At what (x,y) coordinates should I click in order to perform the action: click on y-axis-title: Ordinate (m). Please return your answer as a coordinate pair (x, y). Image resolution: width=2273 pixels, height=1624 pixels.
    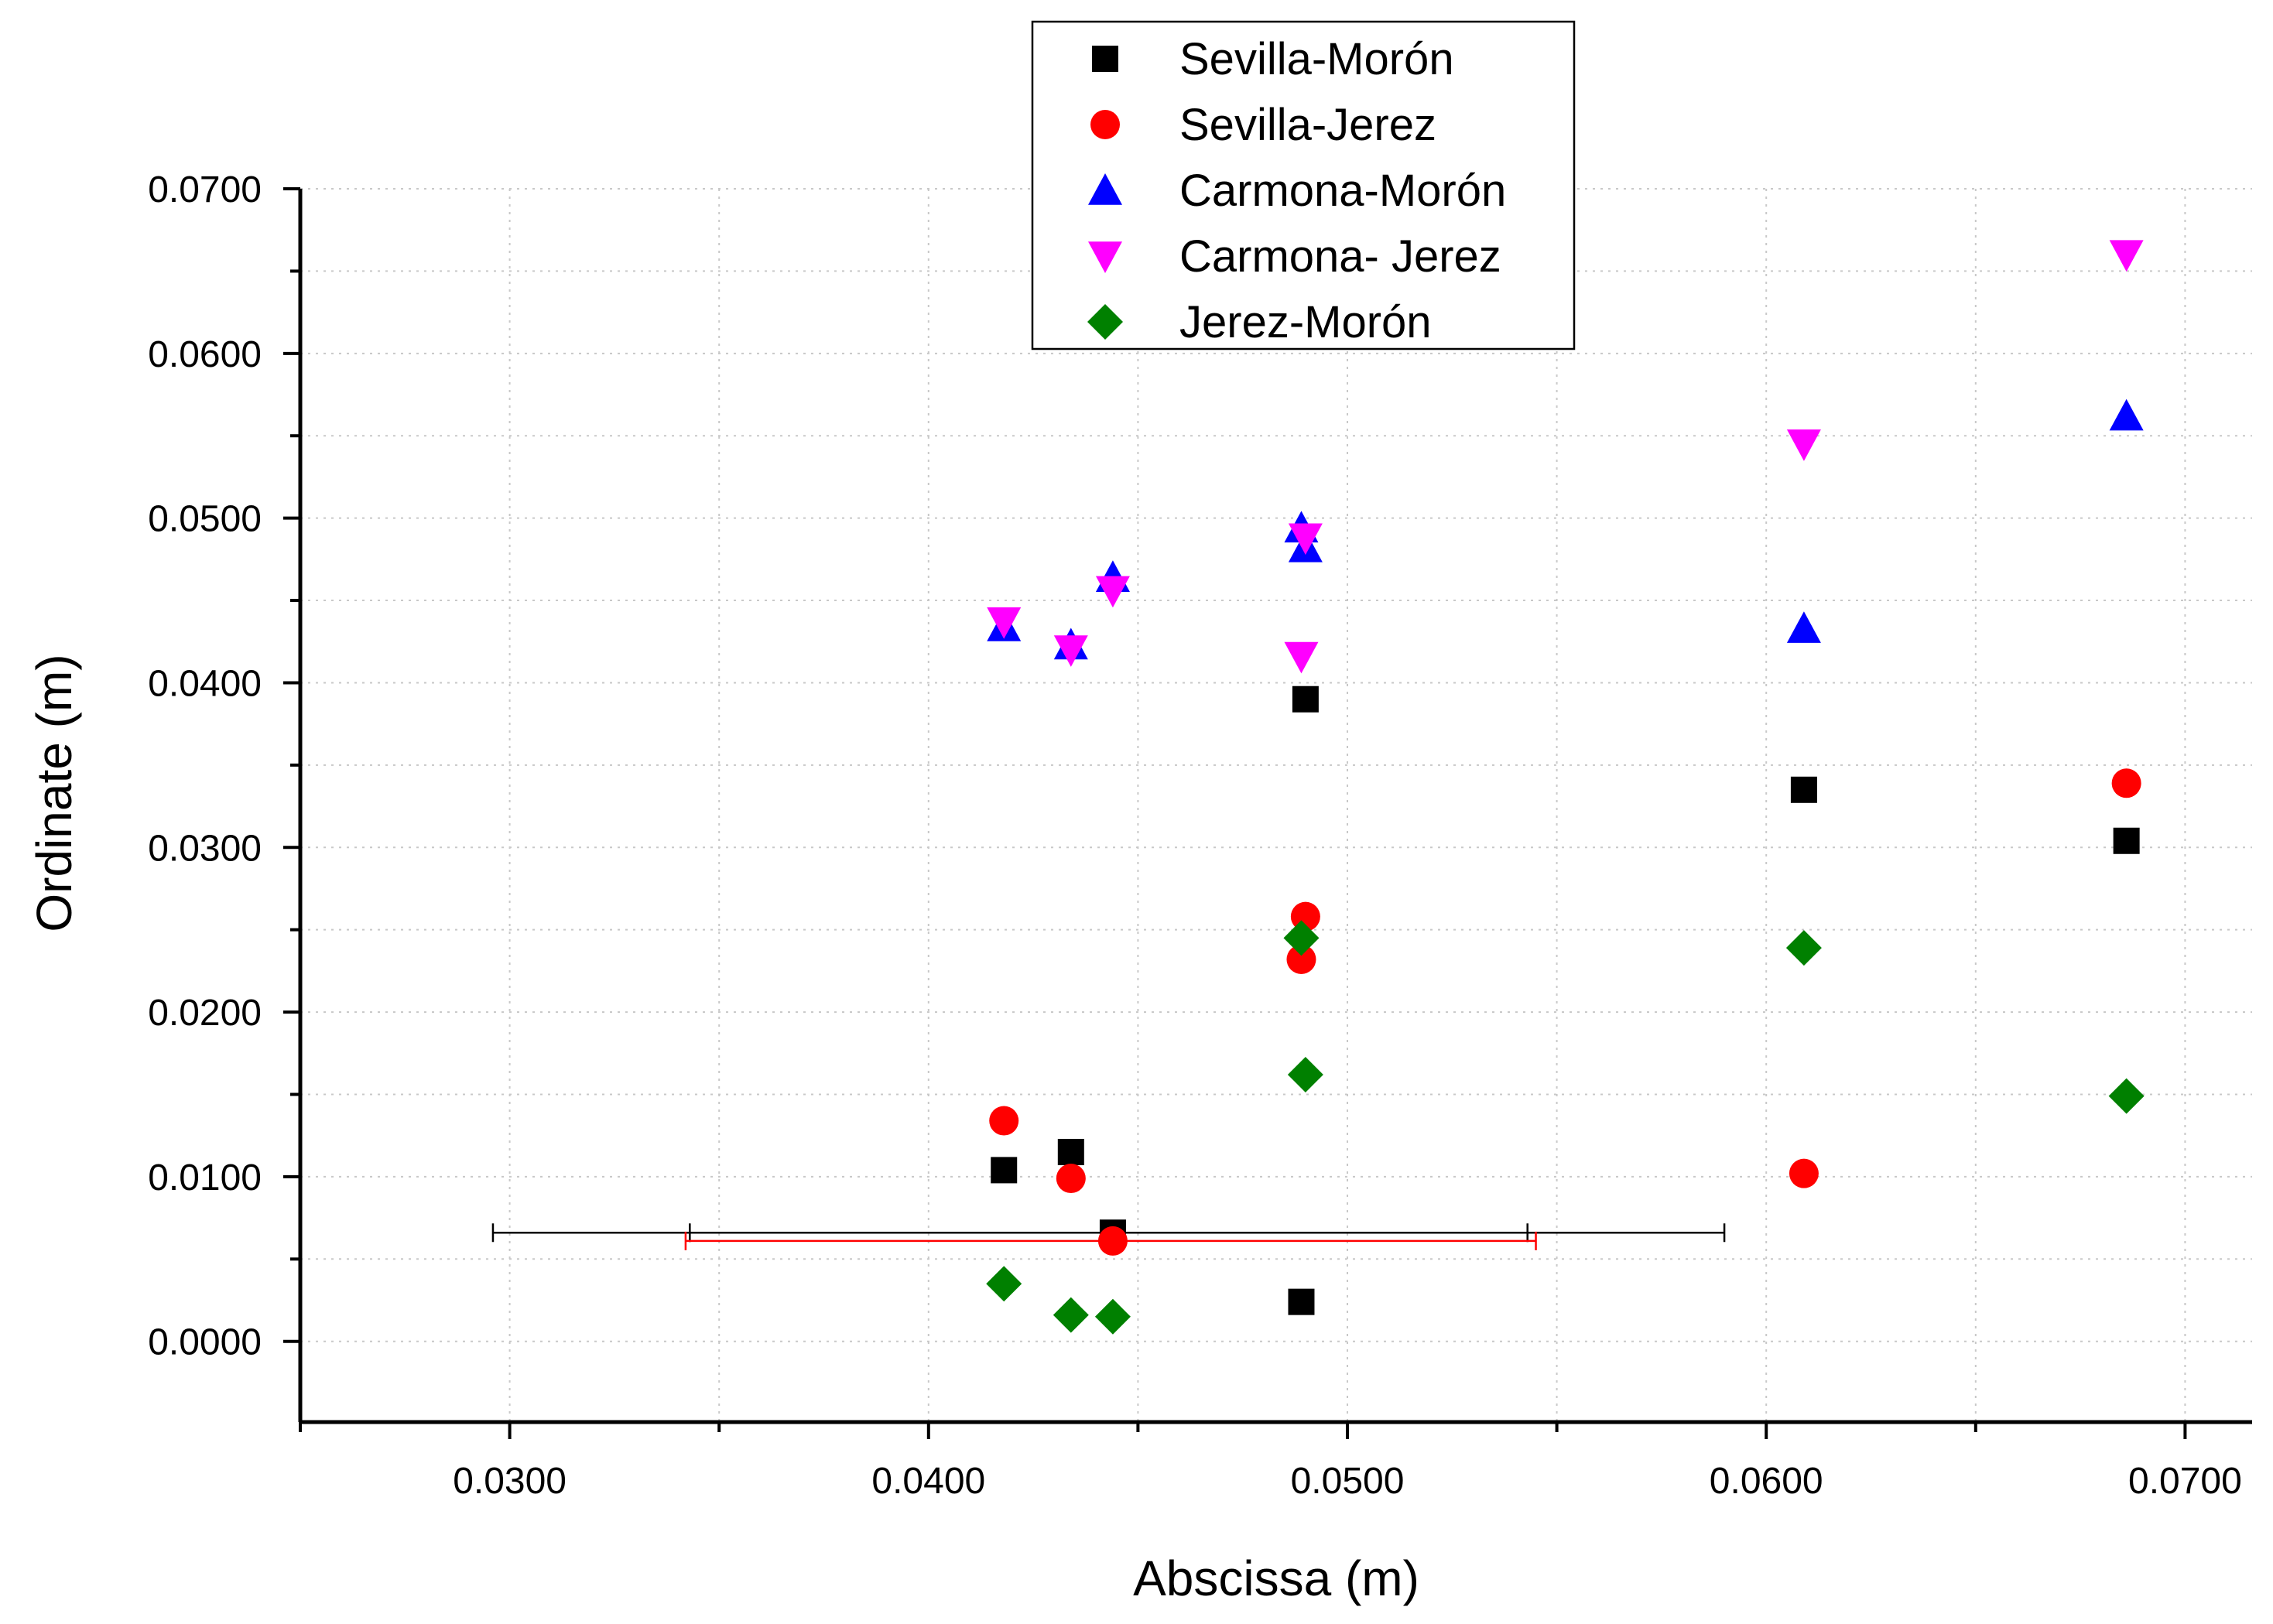
    Looking at the image, I should click on (54, 793).